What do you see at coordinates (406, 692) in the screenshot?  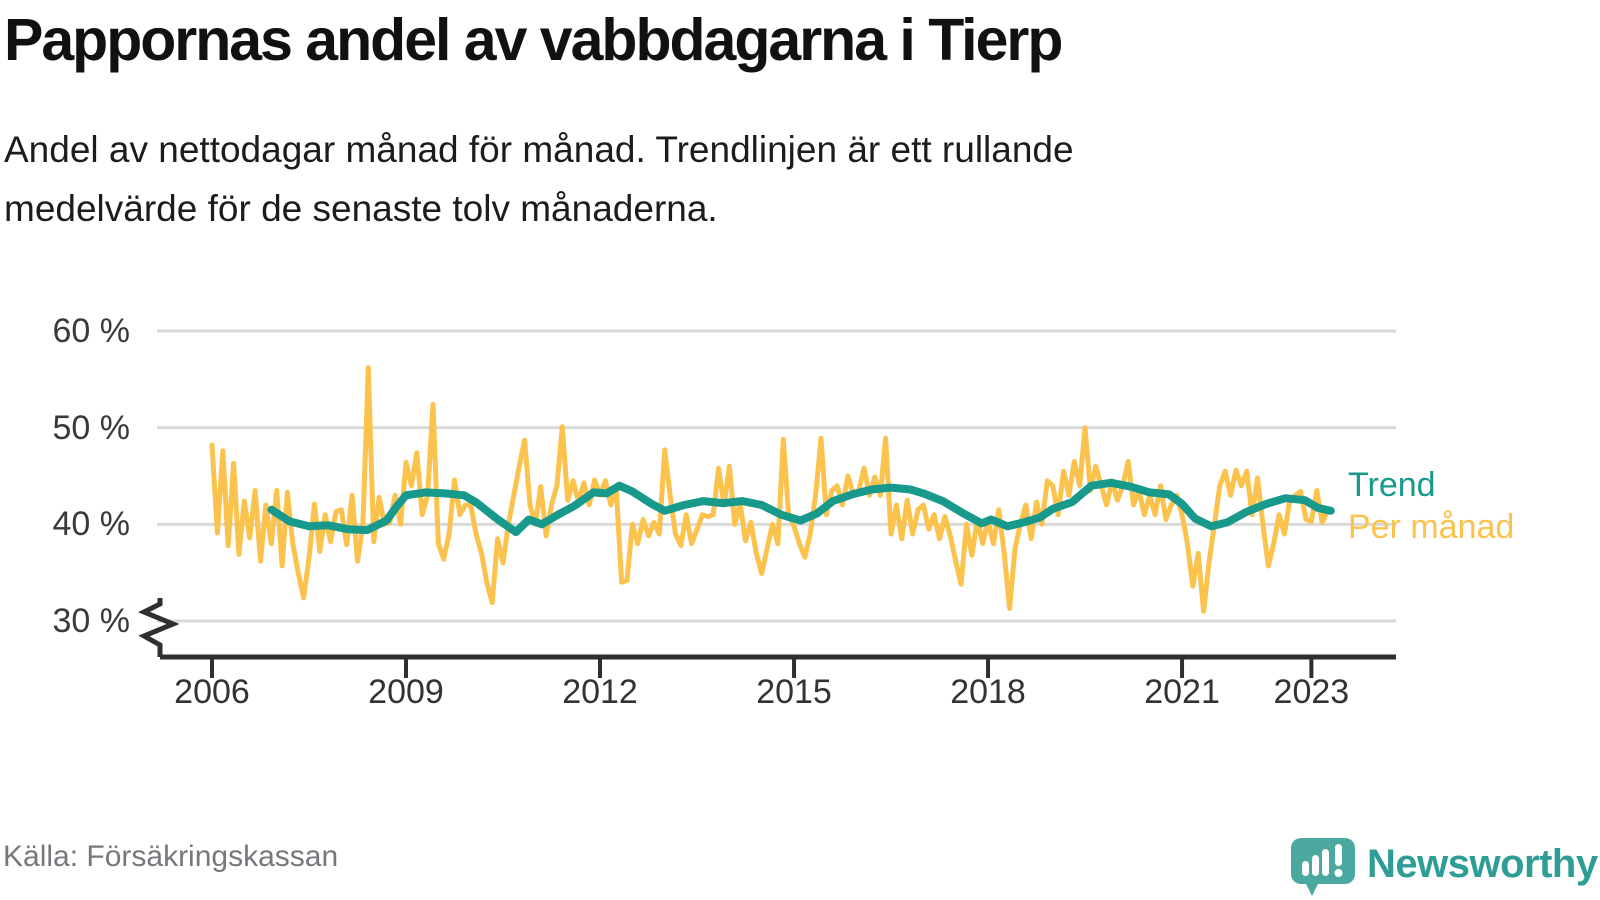 I see `x-axis-label-2009: 2009` at bounding box center [406, 692].